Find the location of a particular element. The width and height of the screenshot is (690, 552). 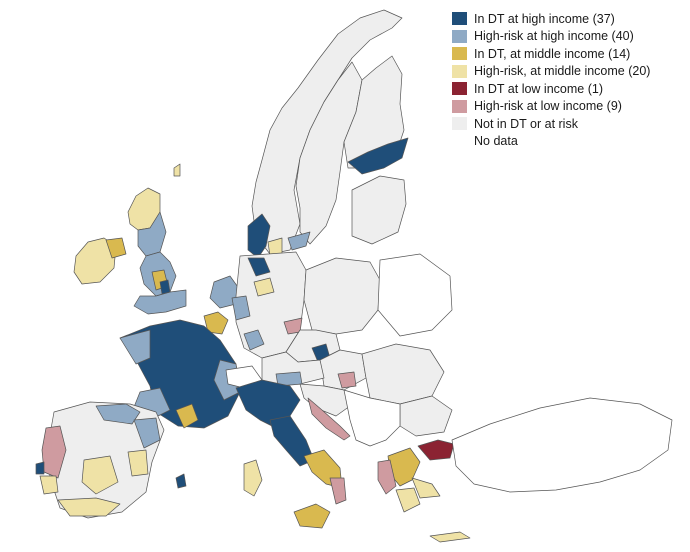

legend-item-risk_low: High-risk at low income (9) is located at coordinates (567, 107).